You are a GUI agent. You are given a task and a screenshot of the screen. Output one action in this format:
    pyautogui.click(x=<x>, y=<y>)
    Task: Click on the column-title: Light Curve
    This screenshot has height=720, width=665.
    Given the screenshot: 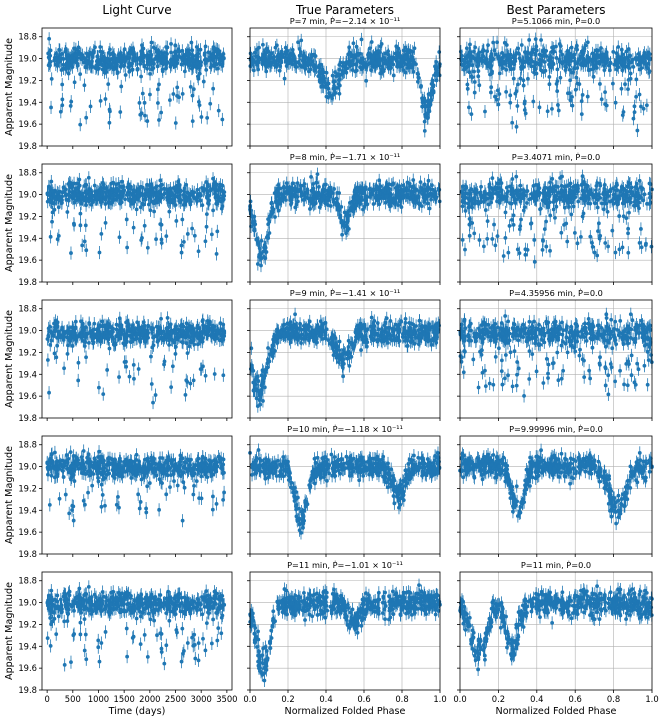 What is the action you would take?
    pyautogui.click(x=136, y=10)
    